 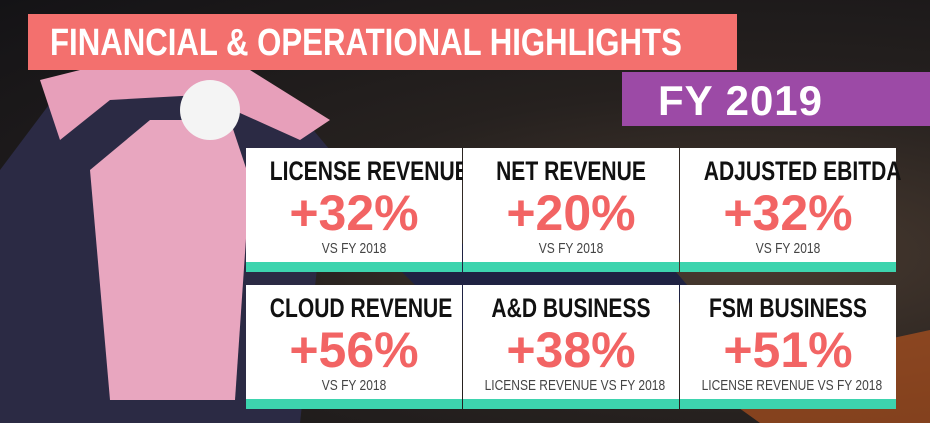 I want to click on card-value: +20%, so click(x=571, y=213).